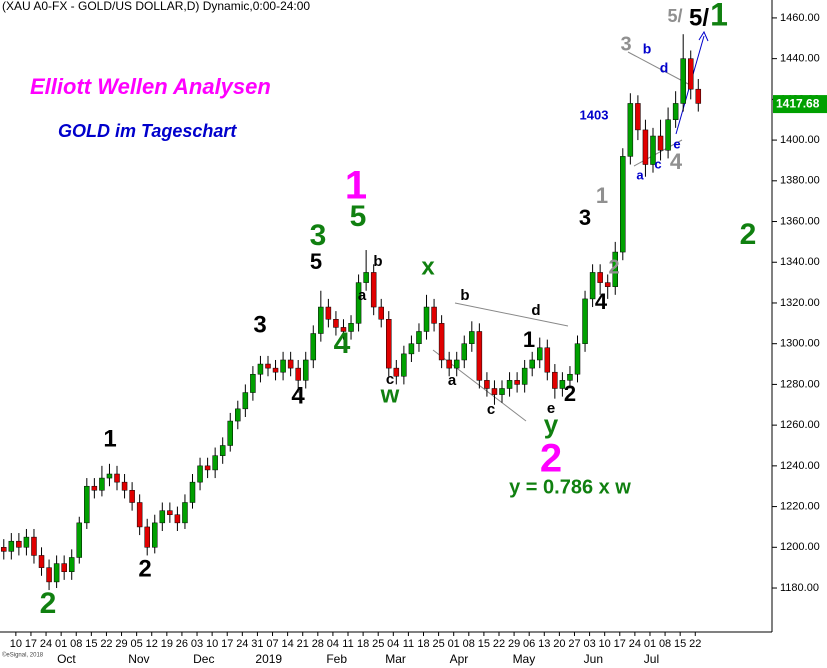 The height and width of the screenshot is (668, 827). What do you see at coordinates (16, 644) in the screenshot?
I see `x-tick-label: 10` at bounding box center [16, 644].